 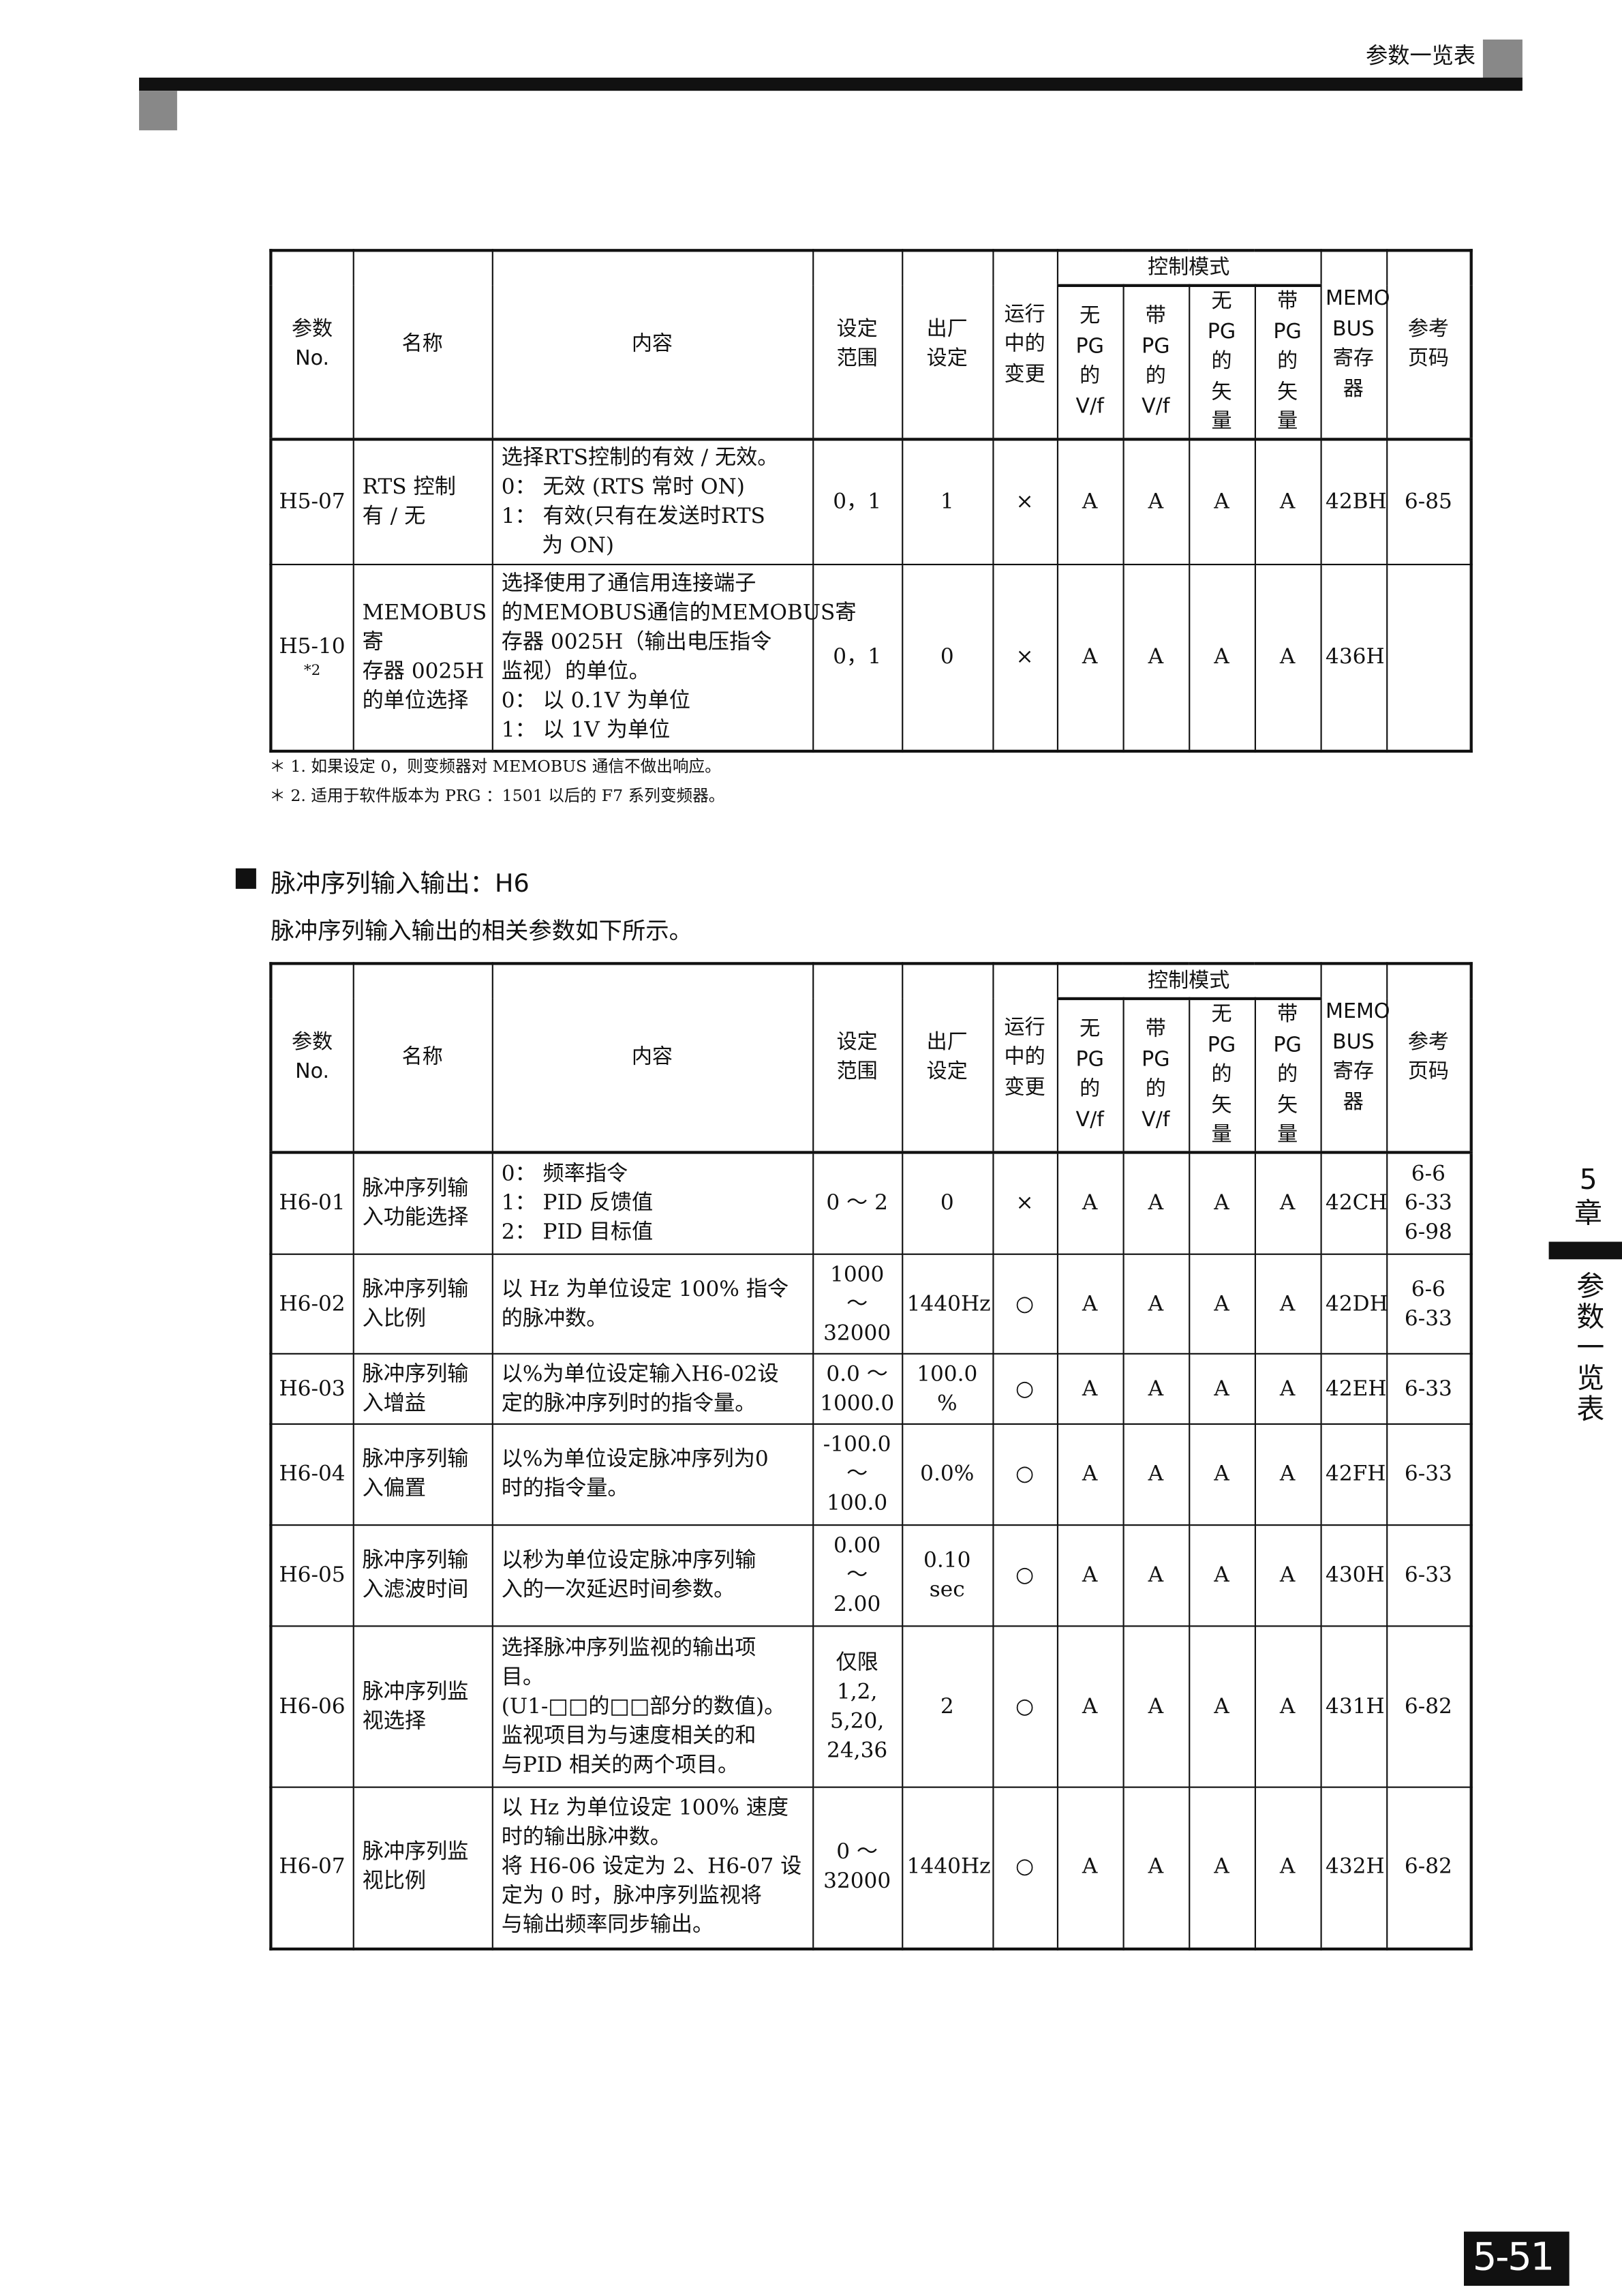 I want to click on header-title: 参数一览表, so click(x=1421, y=56).